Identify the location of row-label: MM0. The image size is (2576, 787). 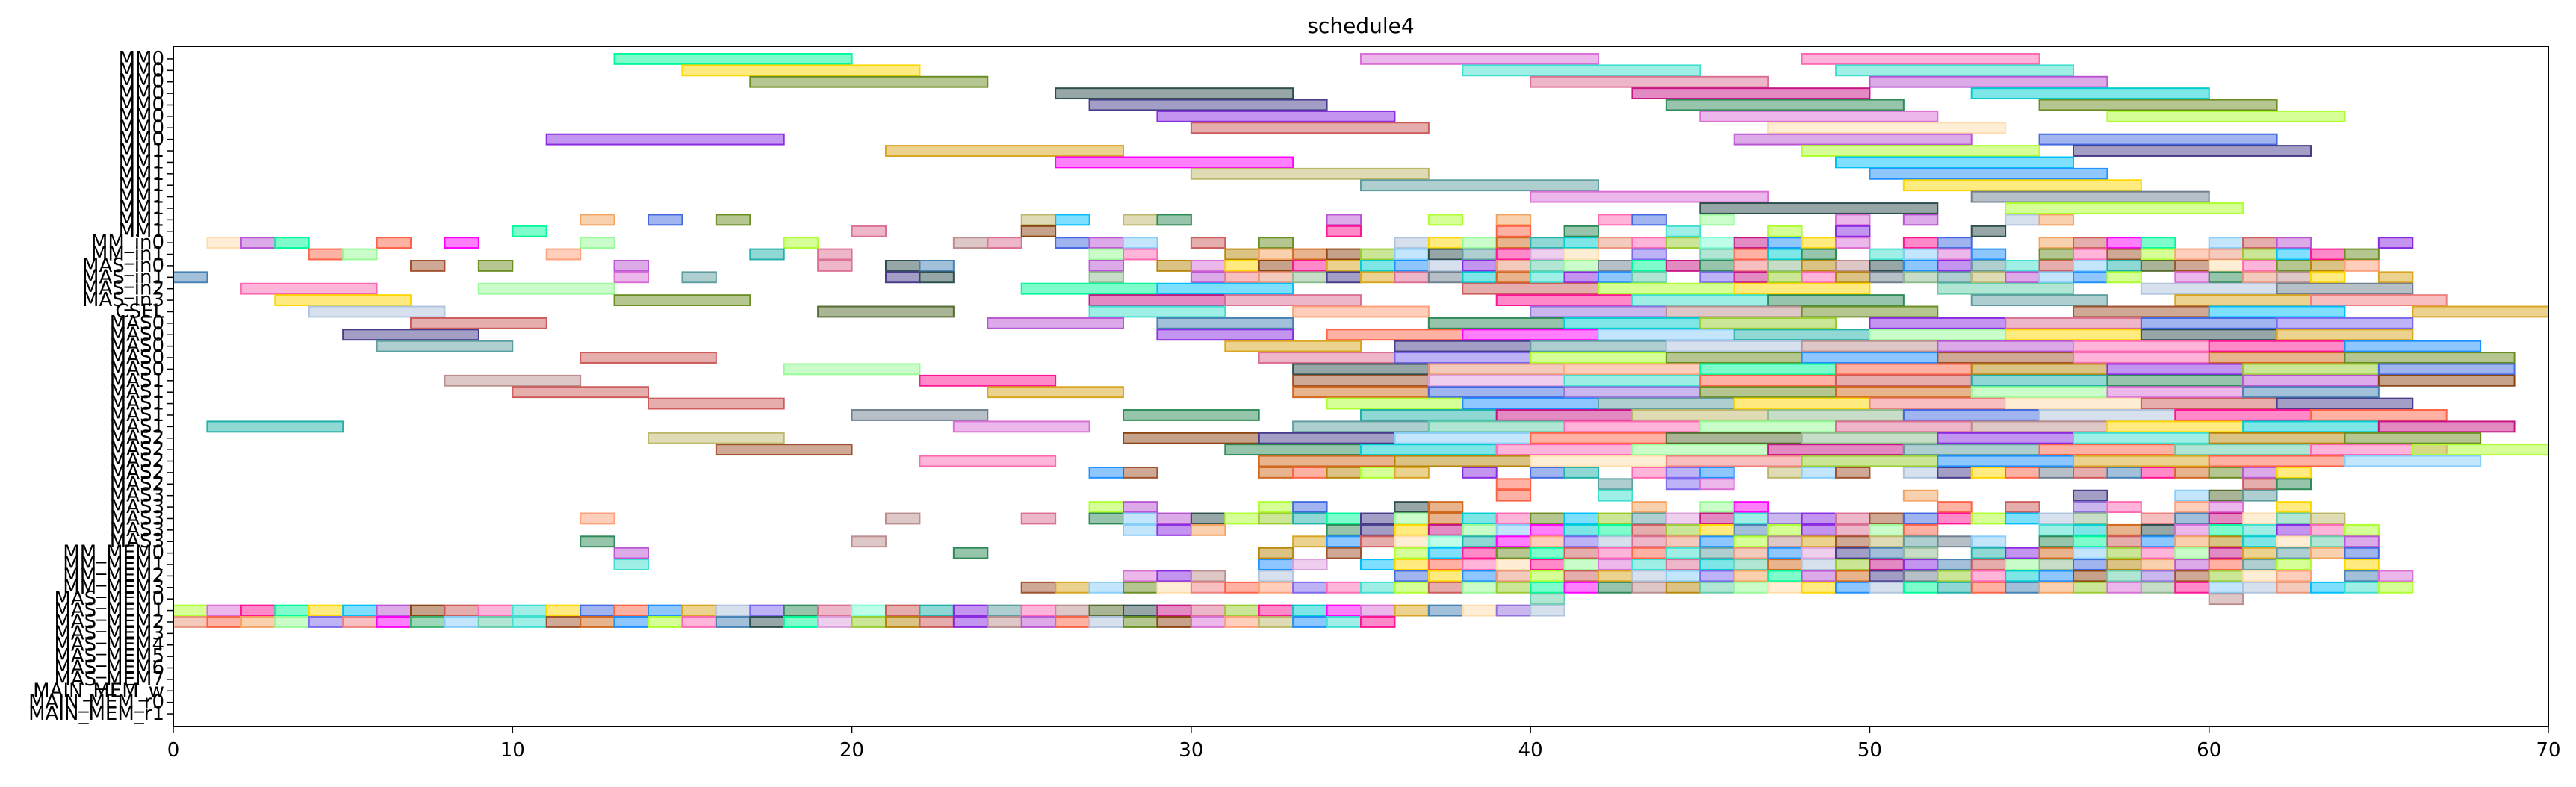
(142, 82).